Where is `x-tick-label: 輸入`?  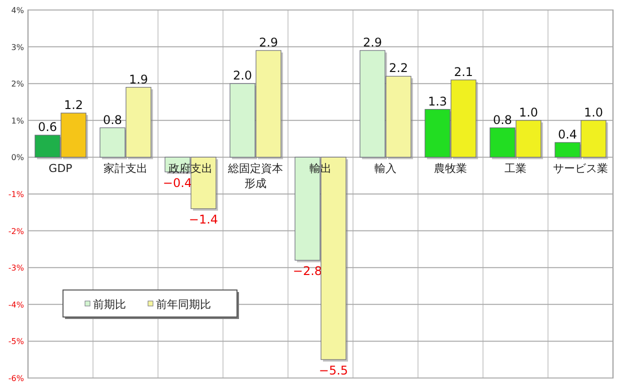 x-tick-label: 輸入 is located at coordinates (385, 169).